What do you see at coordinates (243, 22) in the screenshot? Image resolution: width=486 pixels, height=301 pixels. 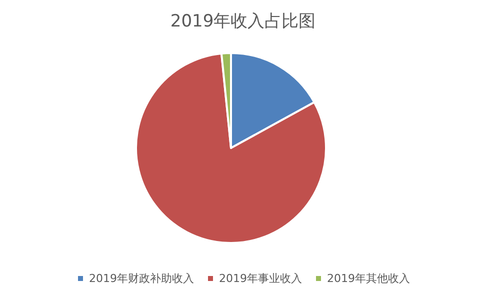 I see `chart-title: 2019年收入占比图` at bounding box center [243, 22].